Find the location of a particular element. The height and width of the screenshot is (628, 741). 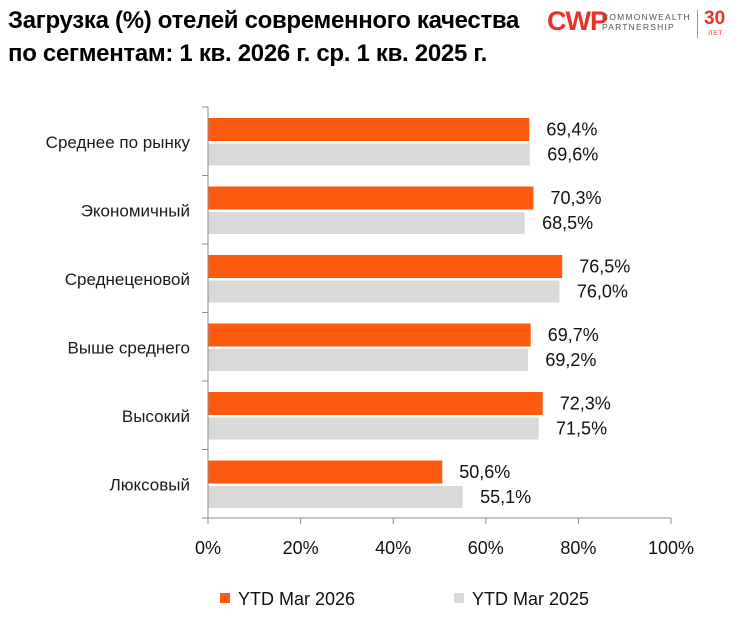

legend-swatch-2025 is located at coordinates (459, 598).